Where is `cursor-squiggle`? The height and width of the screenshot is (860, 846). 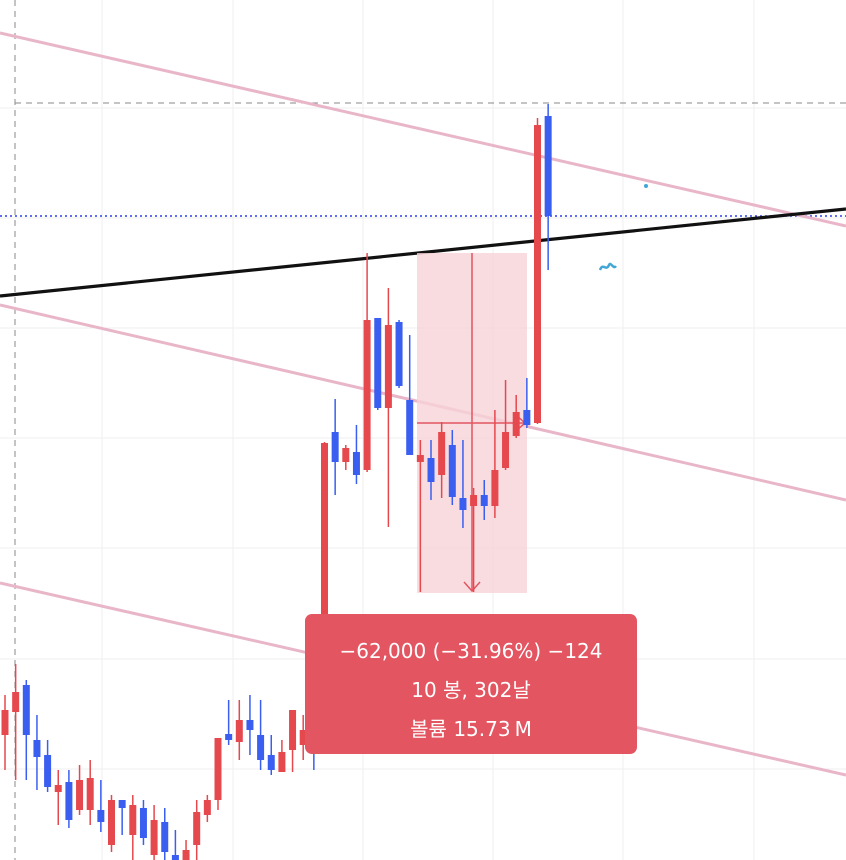
cursor-squiggle is located at coordinates (607, 266).